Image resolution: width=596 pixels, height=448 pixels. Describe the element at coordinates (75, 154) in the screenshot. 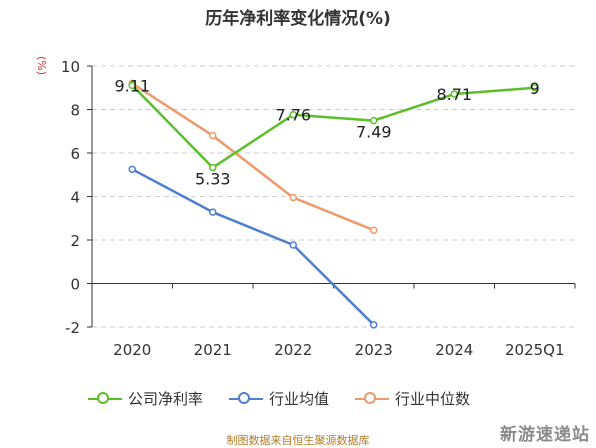

I see `y-tick-label: 6` at that location.